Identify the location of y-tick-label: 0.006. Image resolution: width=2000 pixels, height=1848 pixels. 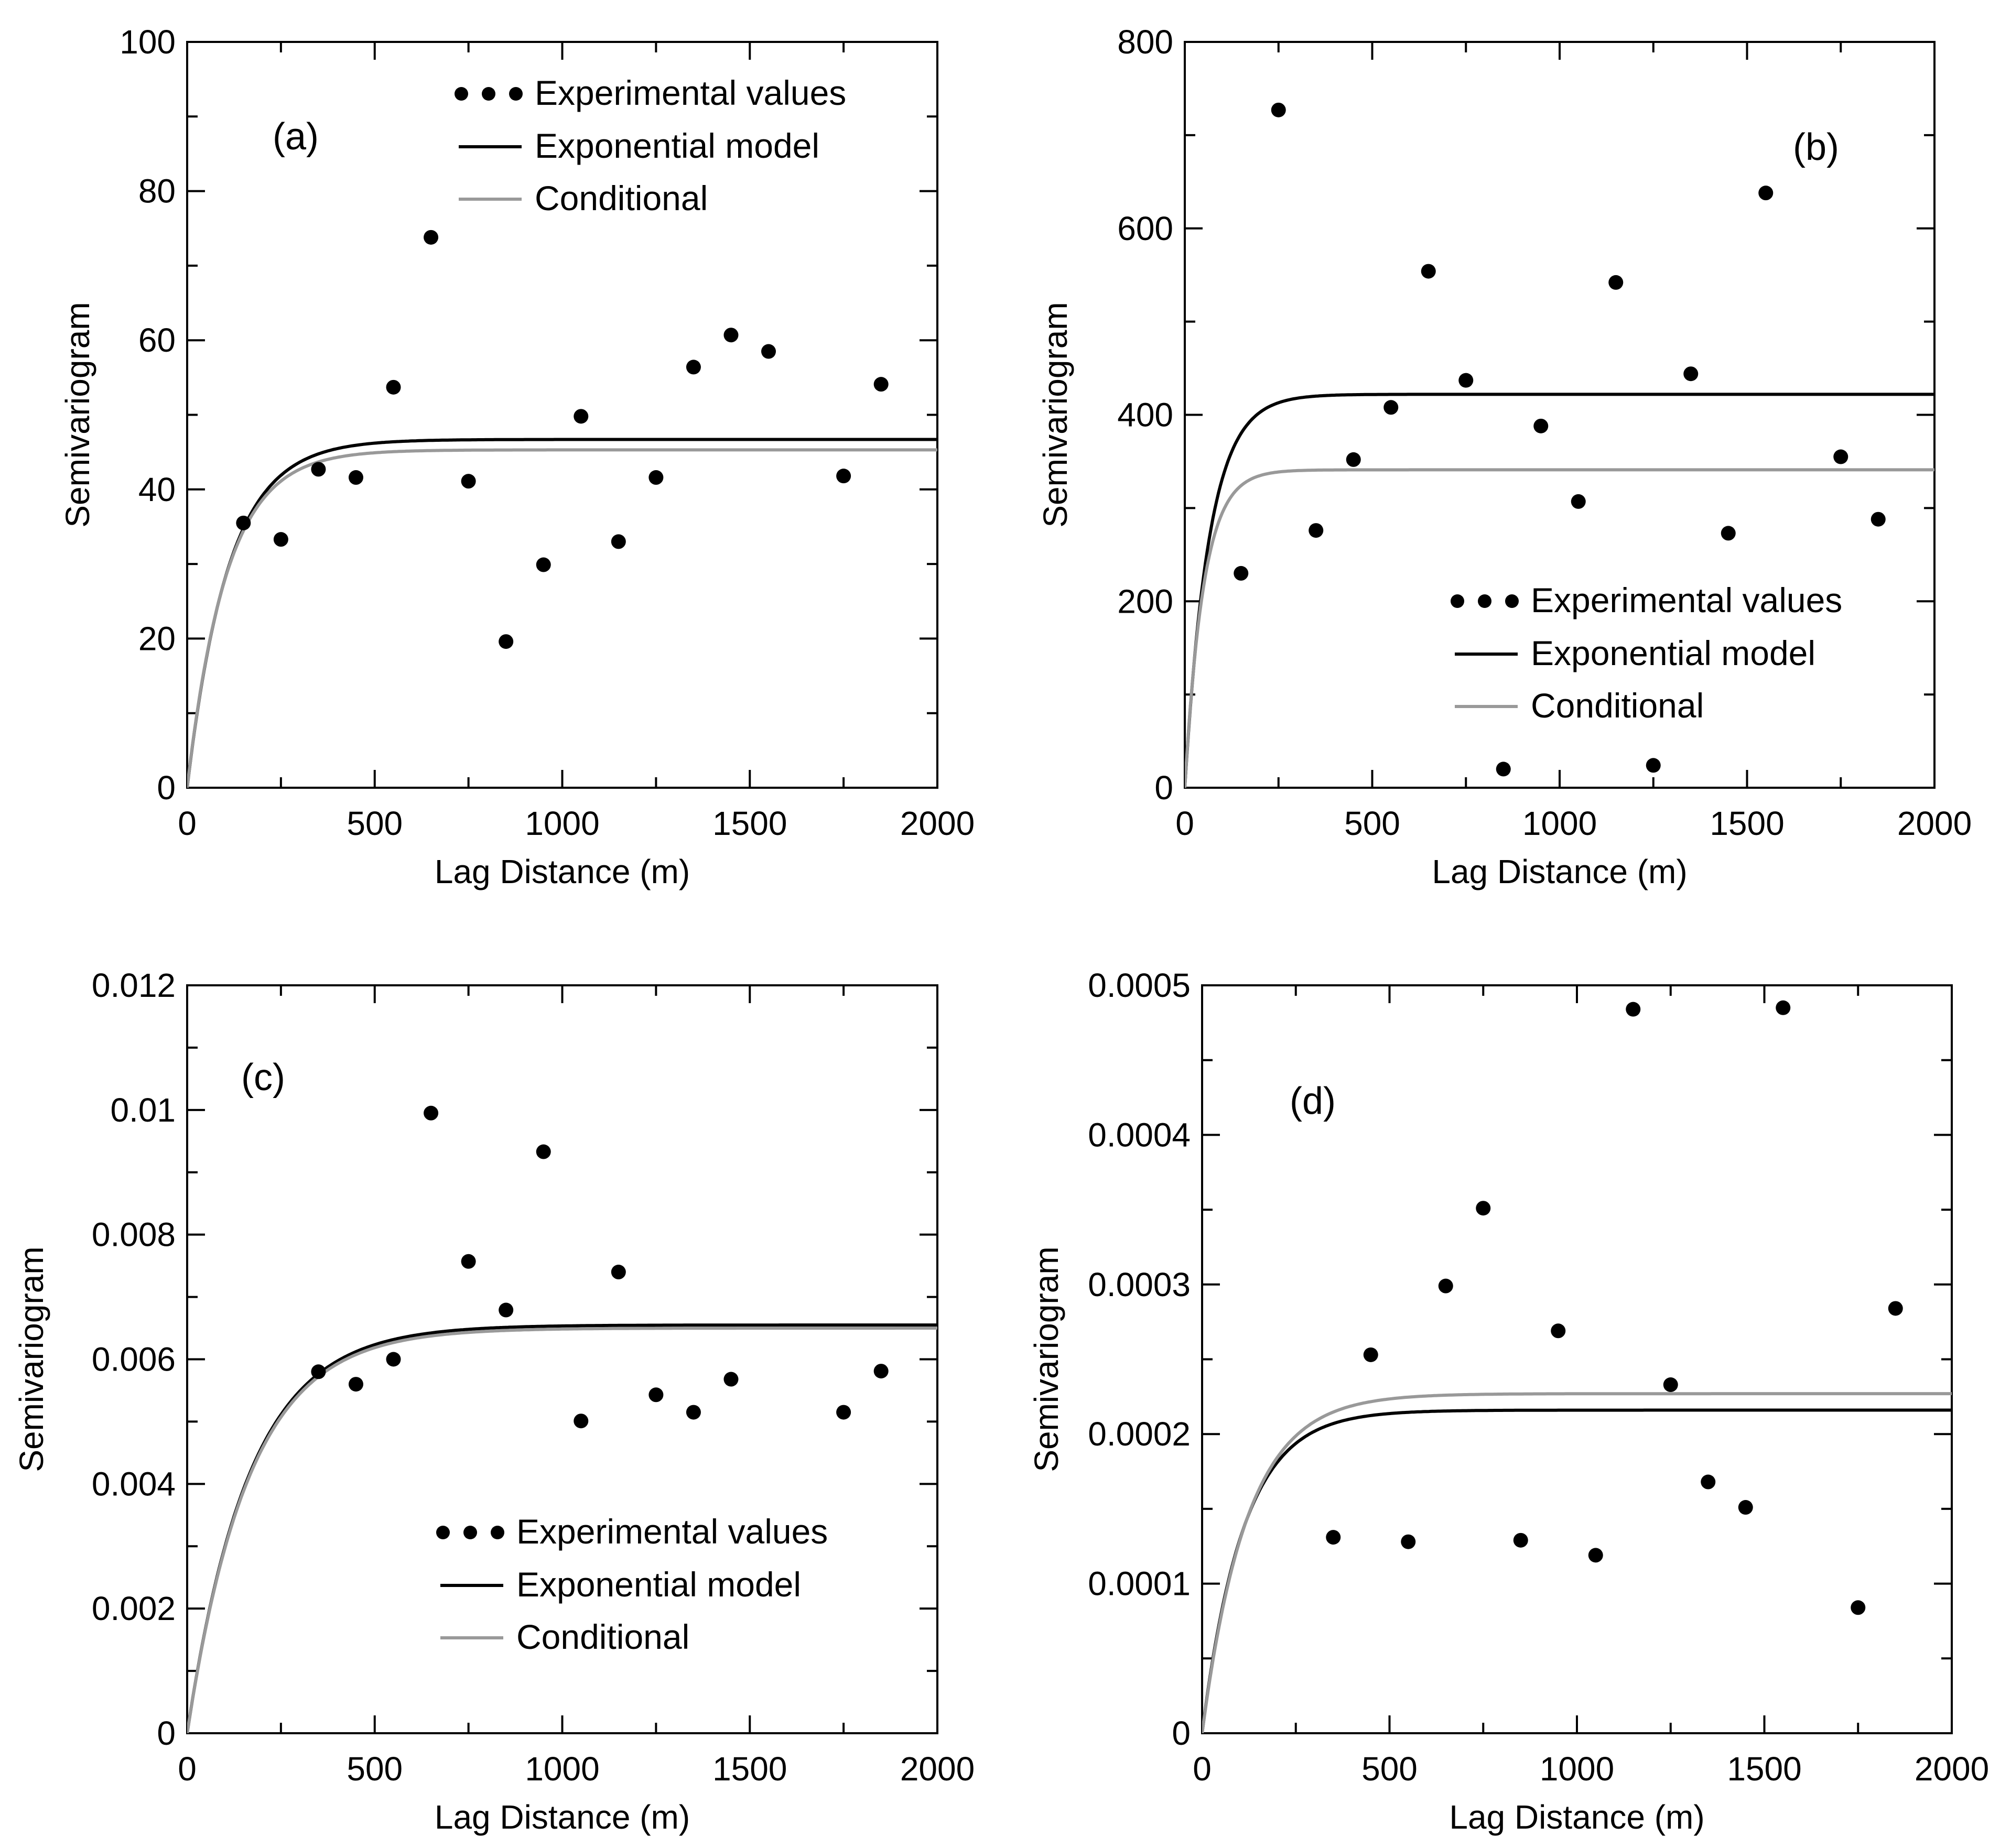
(134, 1359).